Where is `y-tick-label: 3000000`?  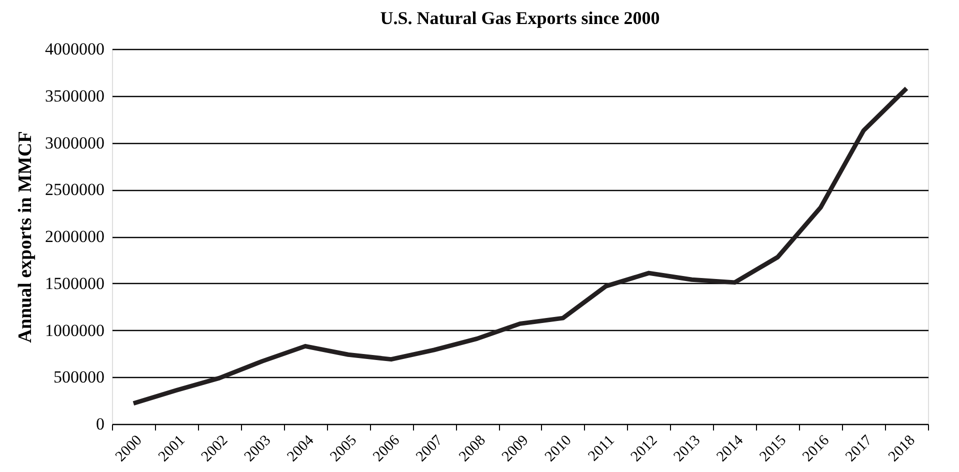
y-tick-label: 3000000 is located at coordinates (74, 142).